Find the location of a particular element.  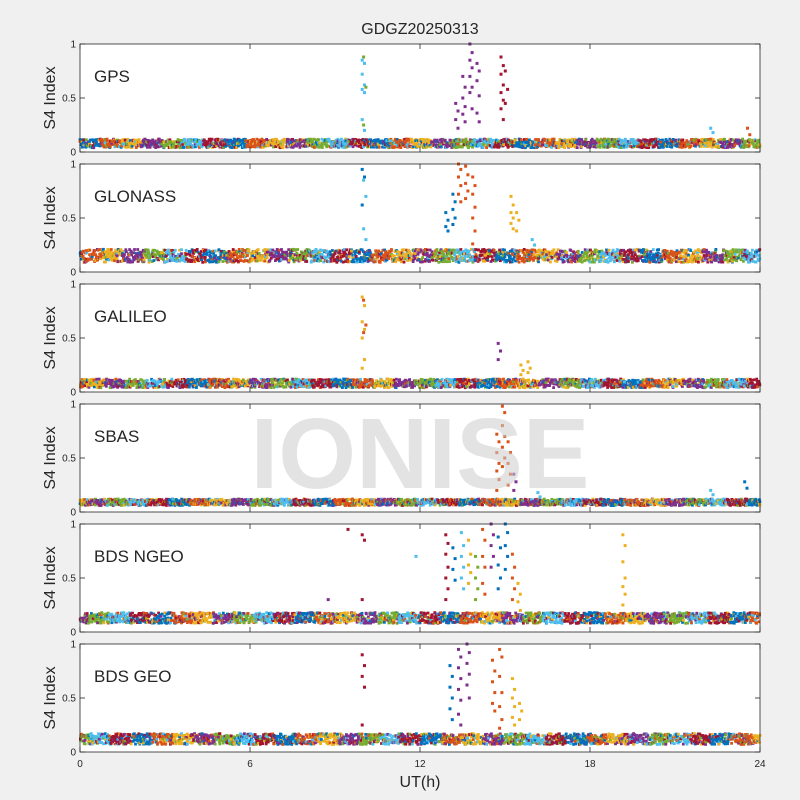

baseline-points is located at coordinates (420, 143).